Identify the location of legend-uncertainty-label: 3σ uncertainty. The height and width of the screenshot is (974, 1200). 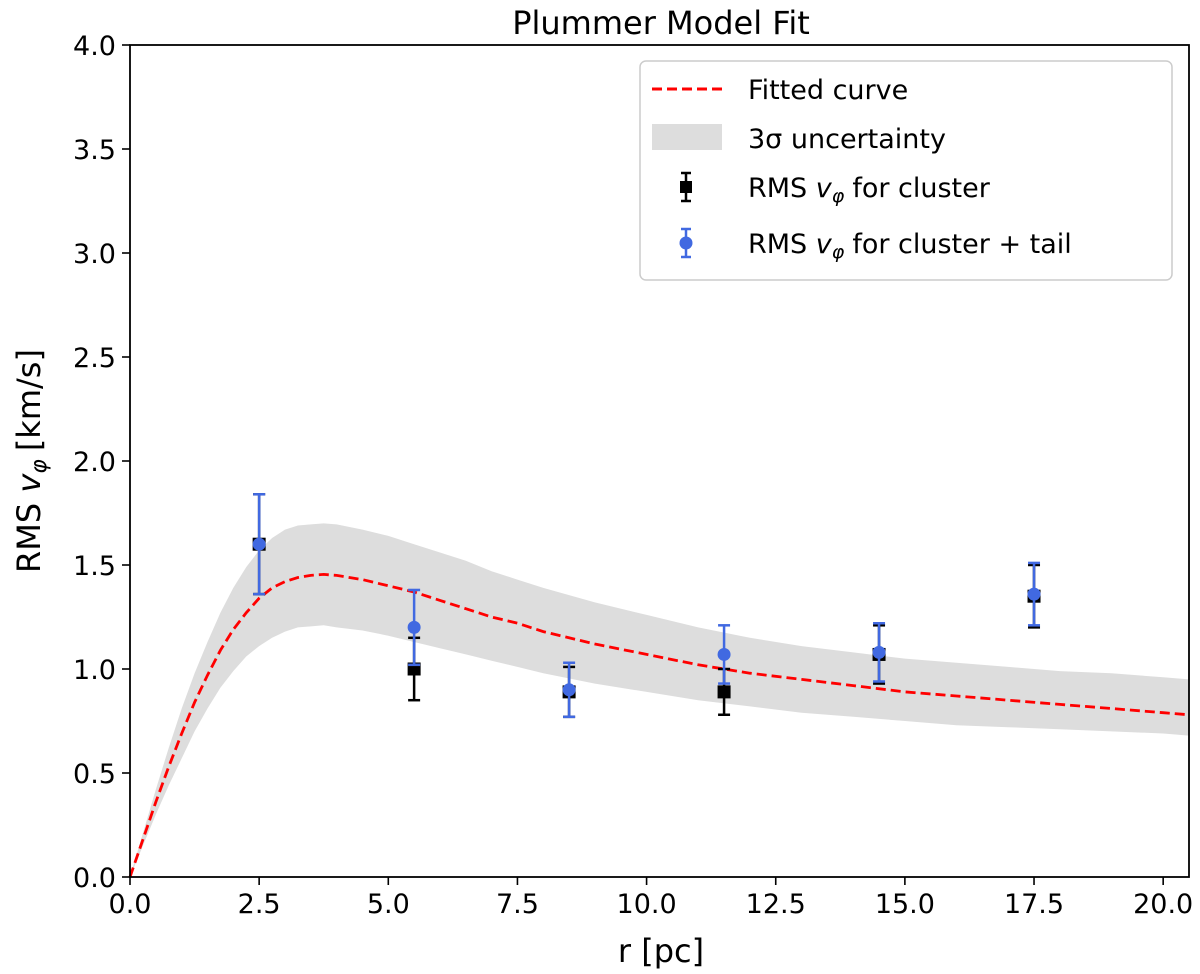
(847, 139).